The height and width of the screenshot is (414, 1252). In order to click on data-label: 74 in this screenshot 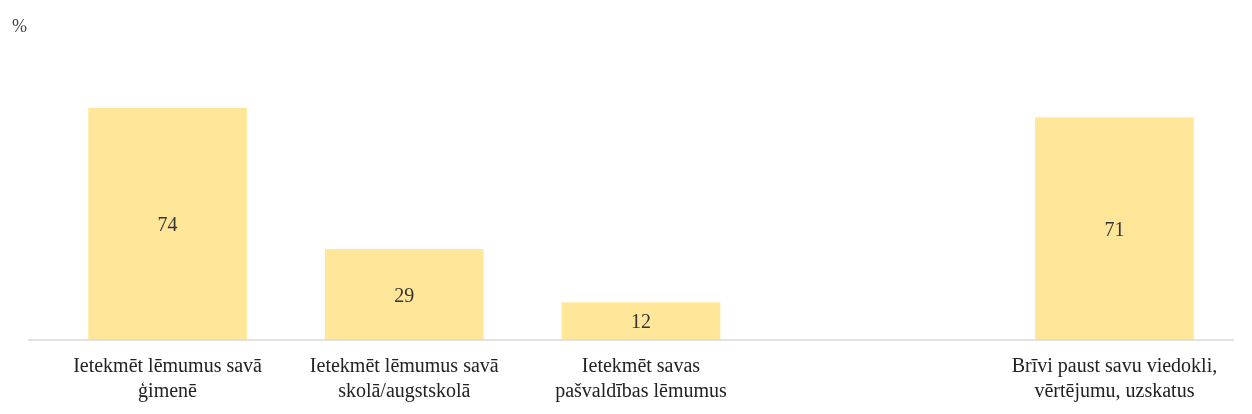, I will do `click(167, 224)`.